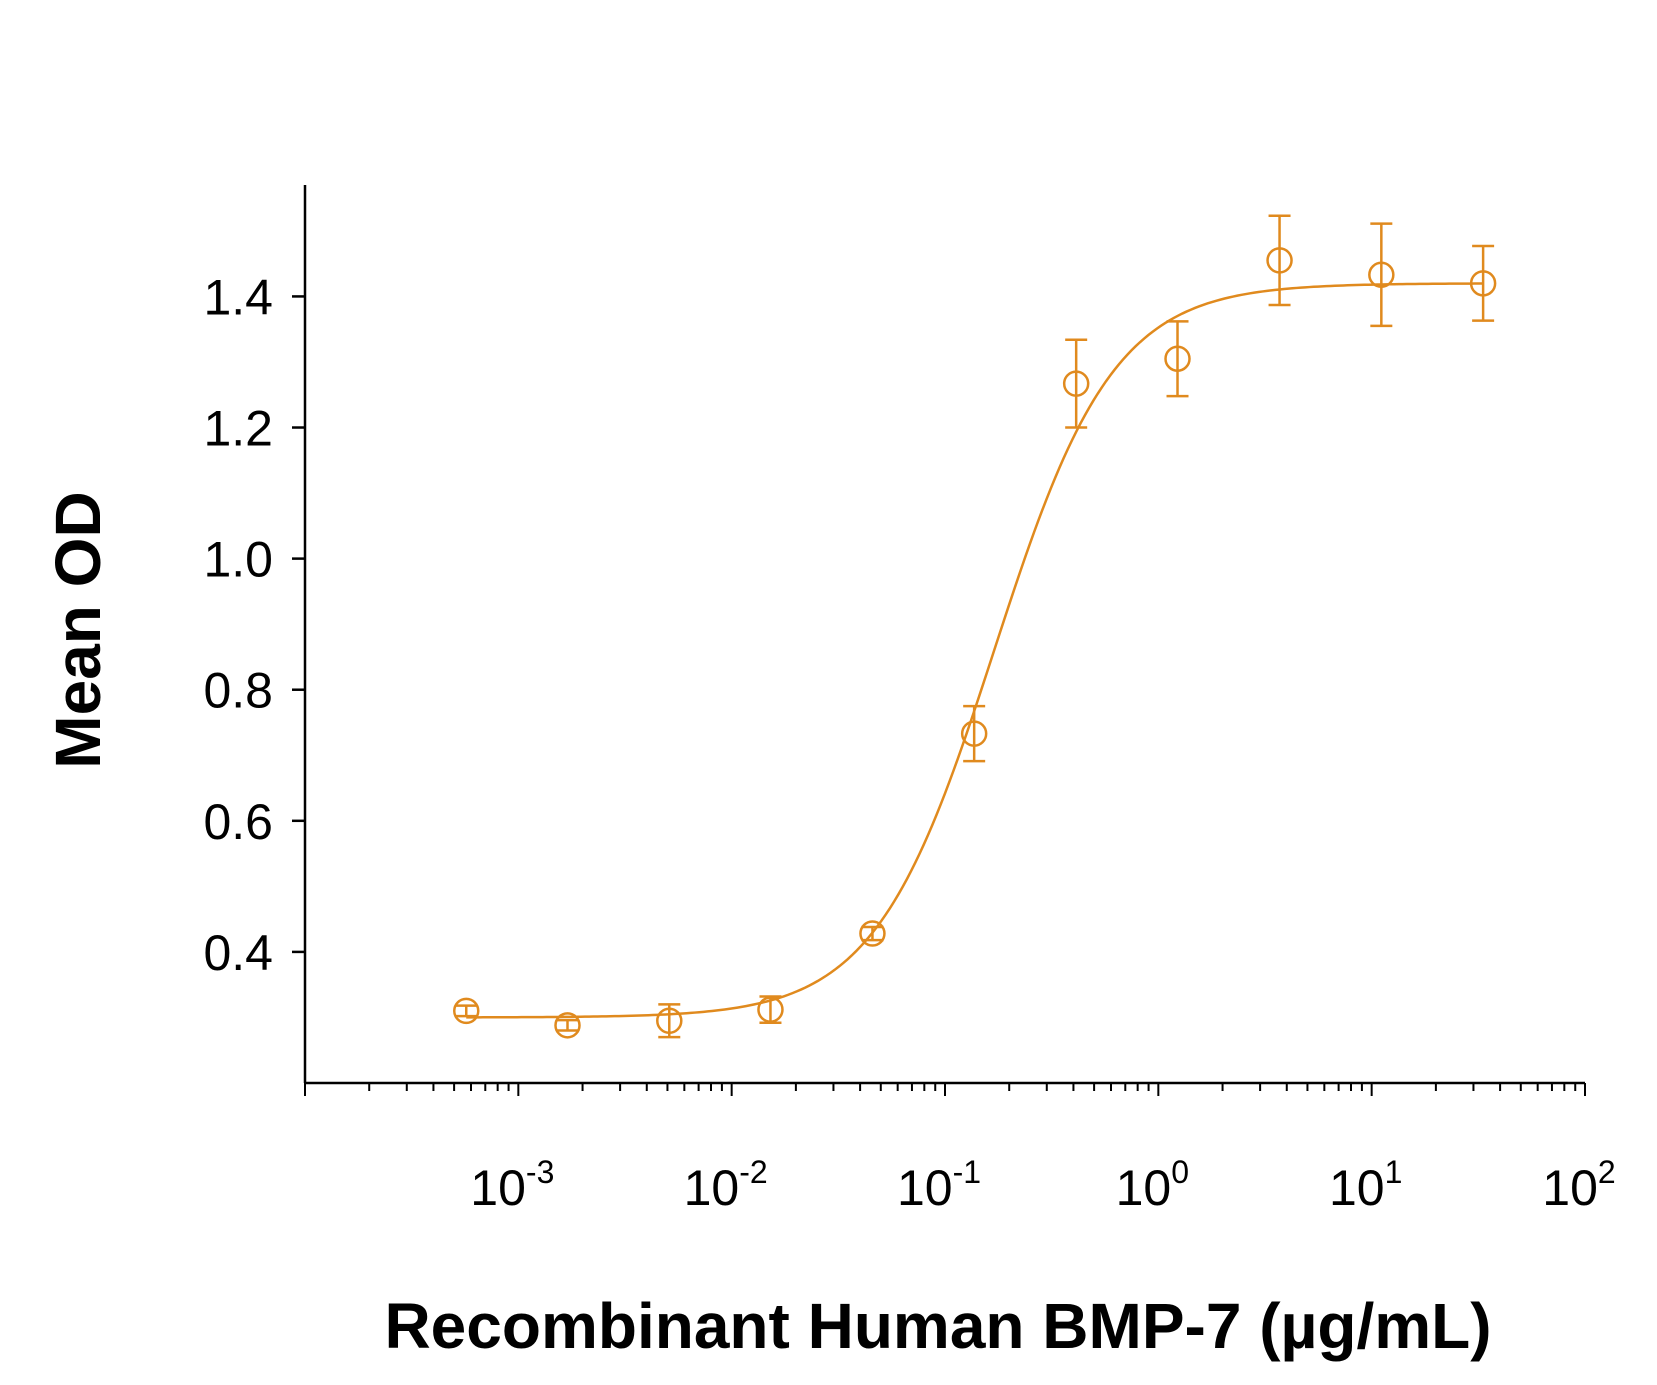  Describe the element at coordinates (540, 1172) in the screenshot. I see `x-tick-exponent: -3` at that location.